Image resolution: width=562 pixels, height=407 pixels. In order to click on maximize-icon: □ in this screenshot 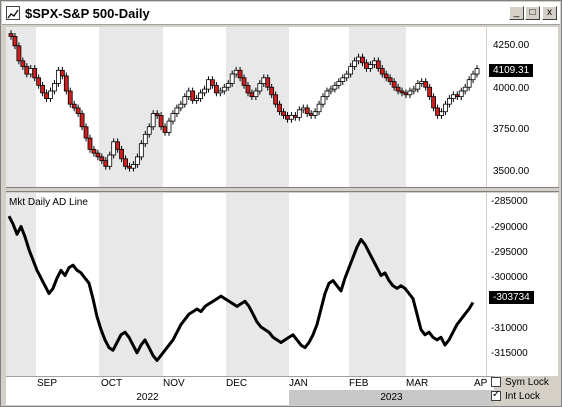, I will do `click(532, 12)`.